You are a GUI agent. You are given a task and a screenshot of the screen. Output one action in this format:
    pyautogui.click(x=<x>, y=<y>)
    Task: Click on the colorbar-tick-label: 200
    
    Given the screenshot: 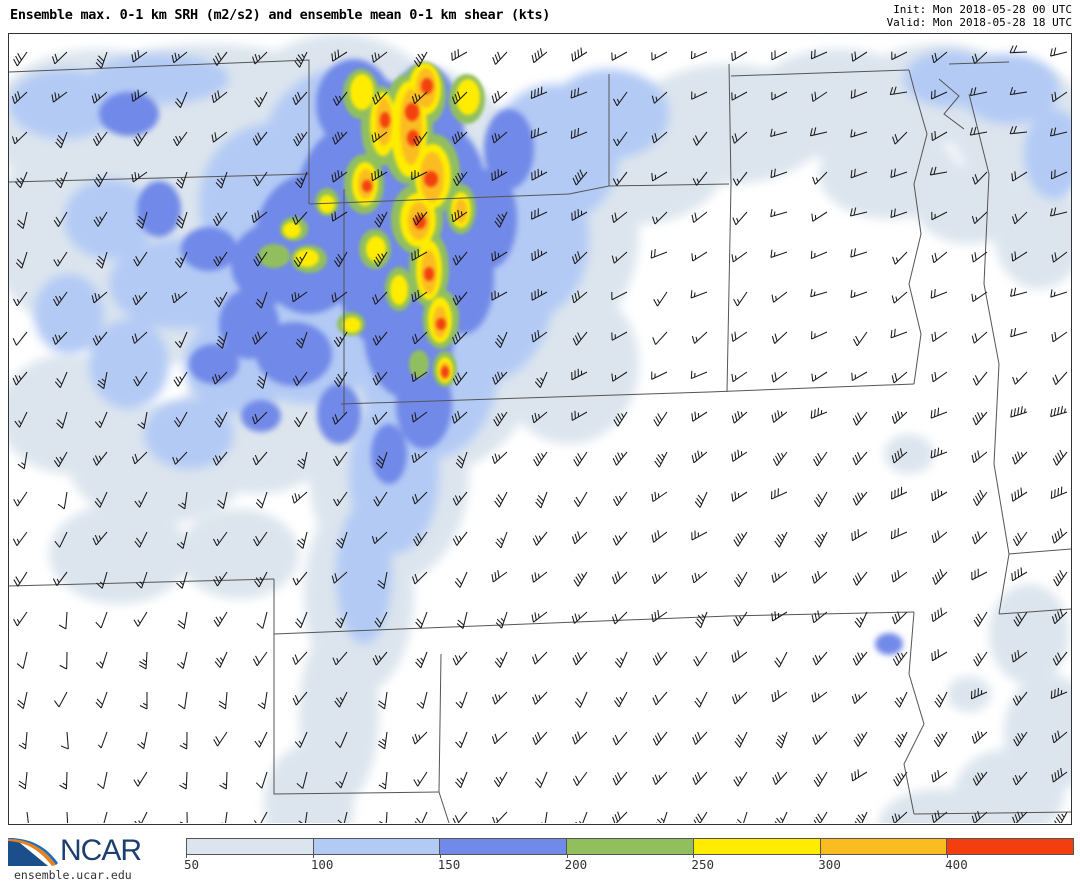 What is the action you would take?
    pyautogui.click(x=576, y=864)
    